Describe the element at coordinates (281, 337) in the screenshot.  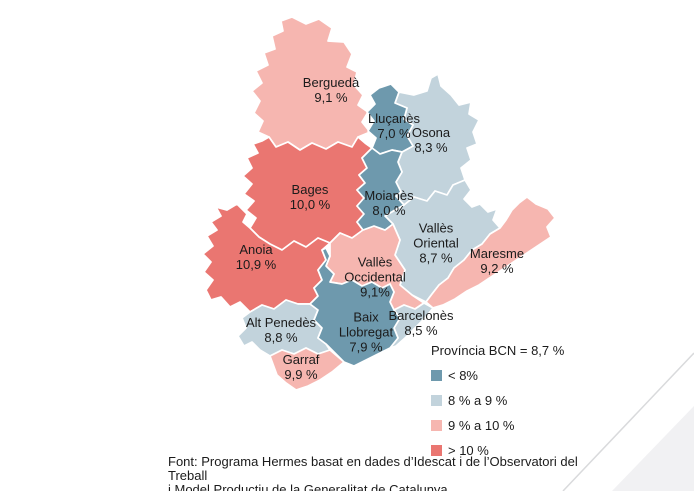
I see `region-value: 8,8 %` at that location.